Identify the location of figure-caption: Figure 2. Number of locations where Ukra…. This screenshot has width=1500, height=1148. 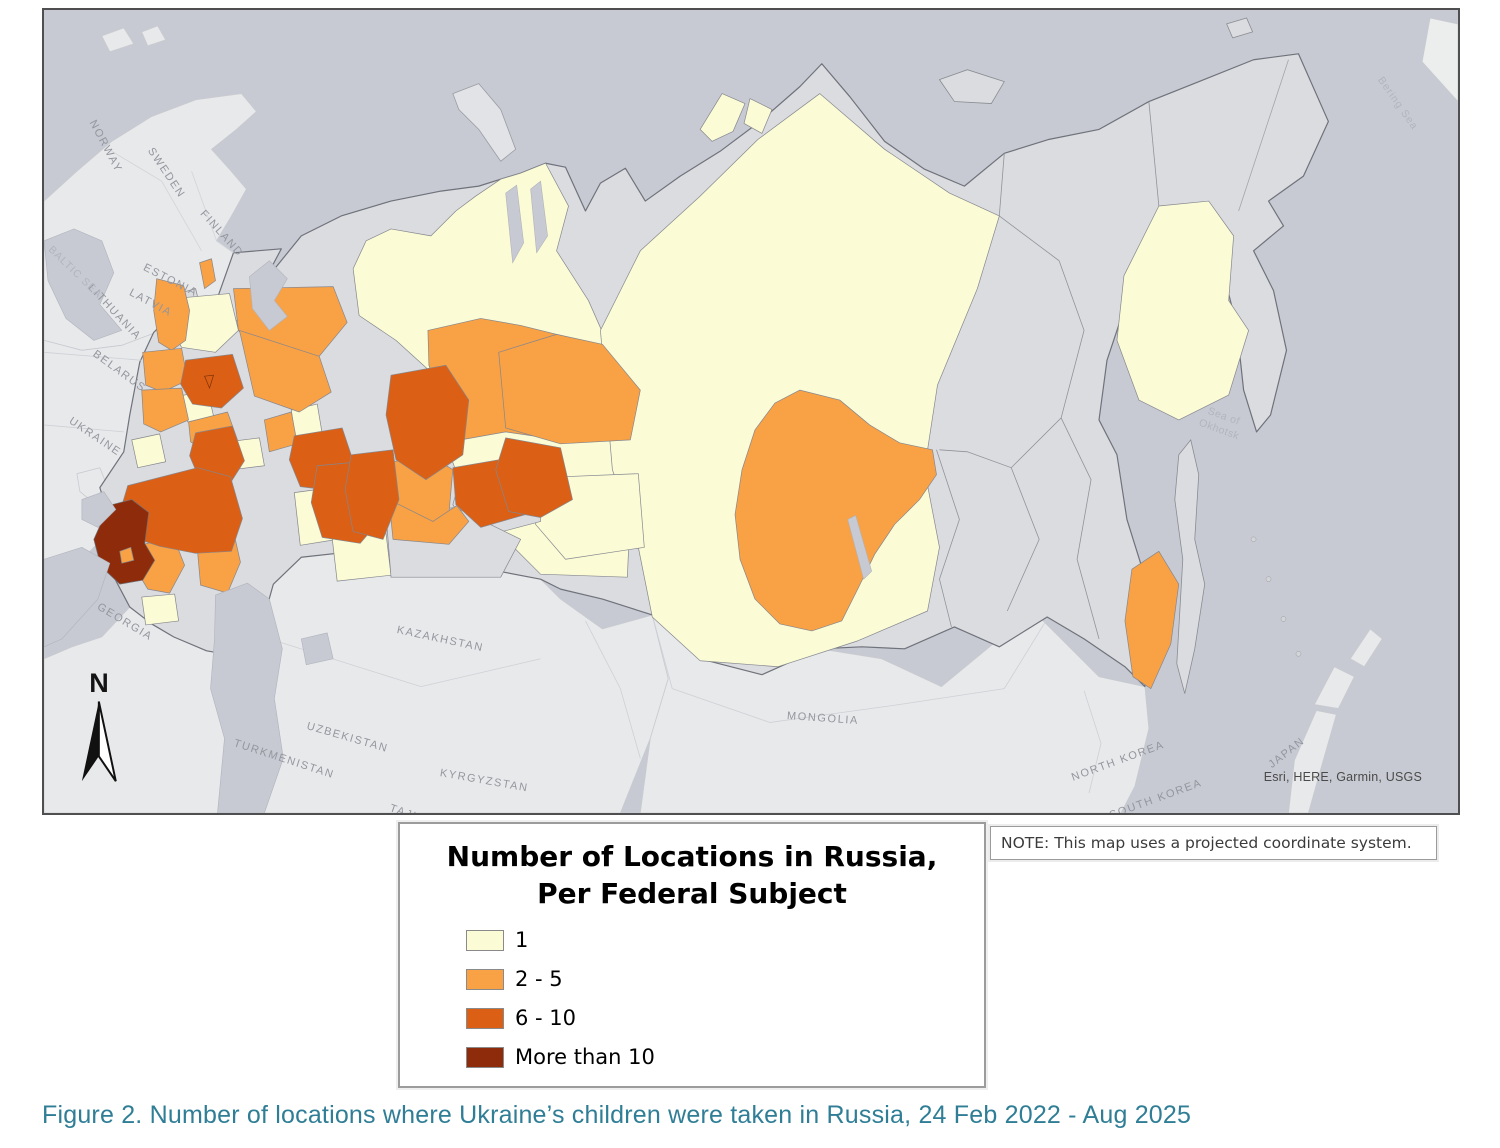
(617, 1115).